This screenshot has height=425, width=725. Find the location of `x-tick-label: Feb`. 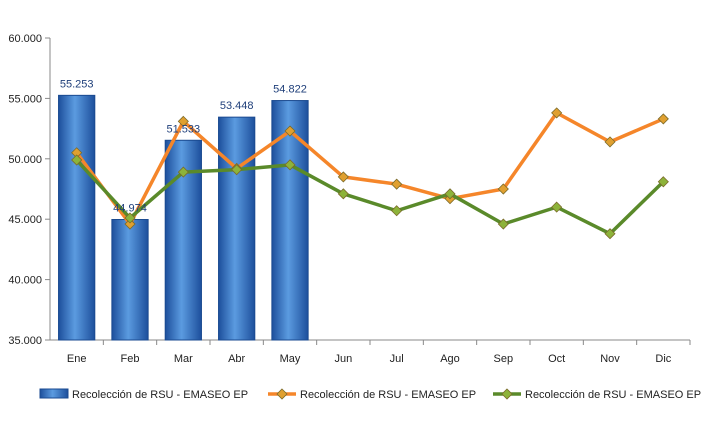

x-tick-label: Feb is located at coordinates (130, 359).